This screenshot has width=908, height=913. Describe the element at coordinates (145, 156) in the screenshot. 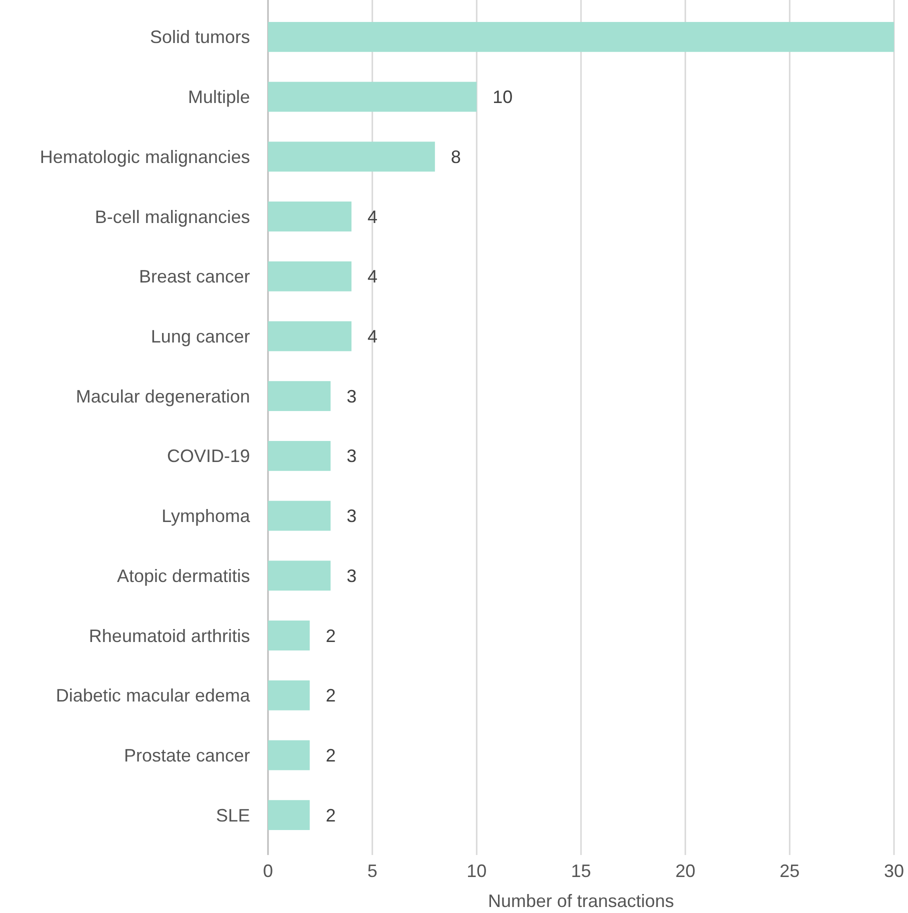

I see `y-tick-label: Hematologic malignancies` at that location.